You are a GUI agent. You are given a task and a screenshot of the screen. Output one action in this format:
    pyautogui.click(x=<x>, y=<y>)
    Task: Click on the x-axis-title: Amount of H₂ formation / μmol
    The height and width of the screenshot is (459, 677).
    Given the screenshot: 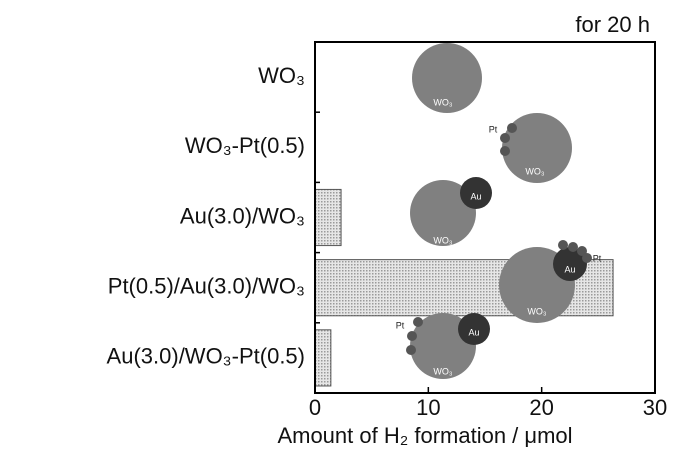 What is the action you would take?
    pyautogui.click(x=424, y=435)
    